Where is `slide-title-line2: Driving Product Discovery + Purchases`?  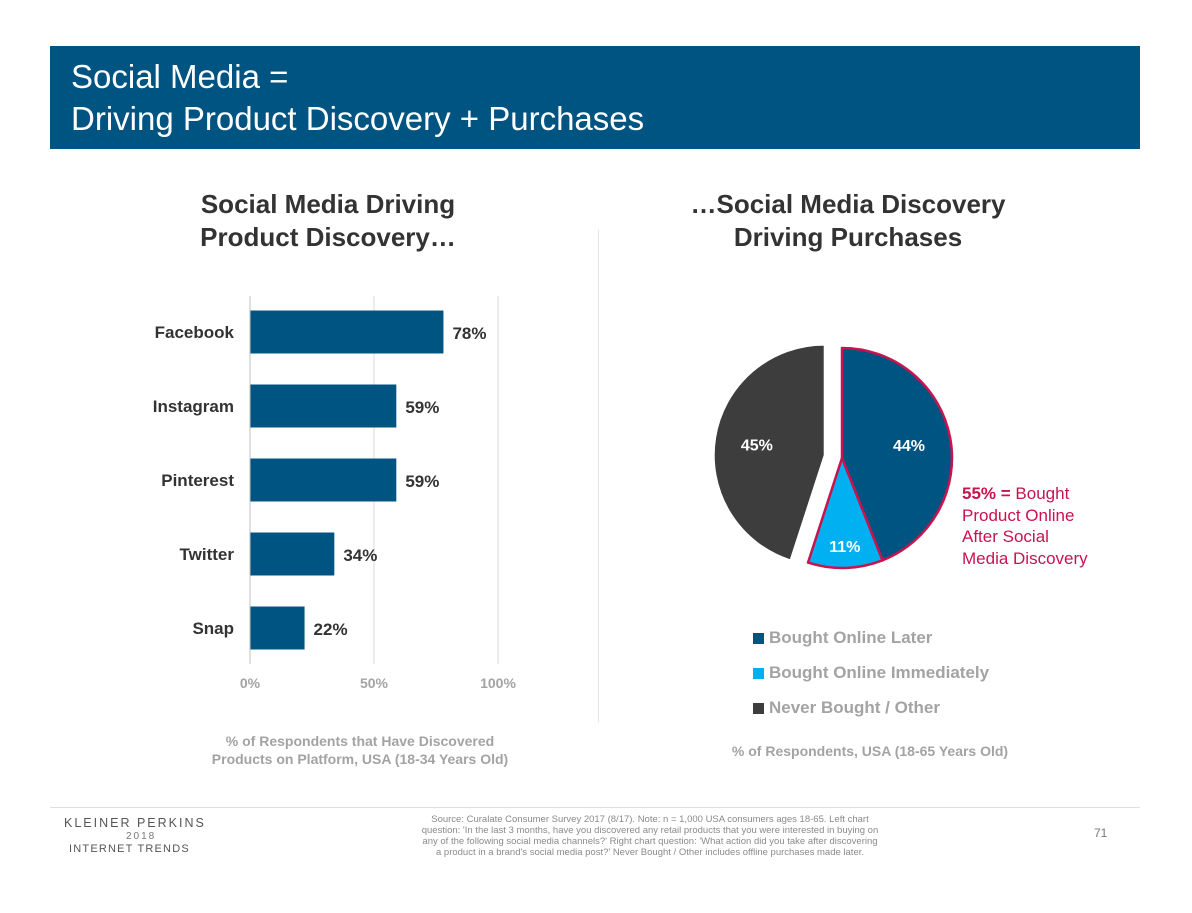
slide-title-line2: Driving Product Discovery + Purchases is located at coordinates (358, 118).